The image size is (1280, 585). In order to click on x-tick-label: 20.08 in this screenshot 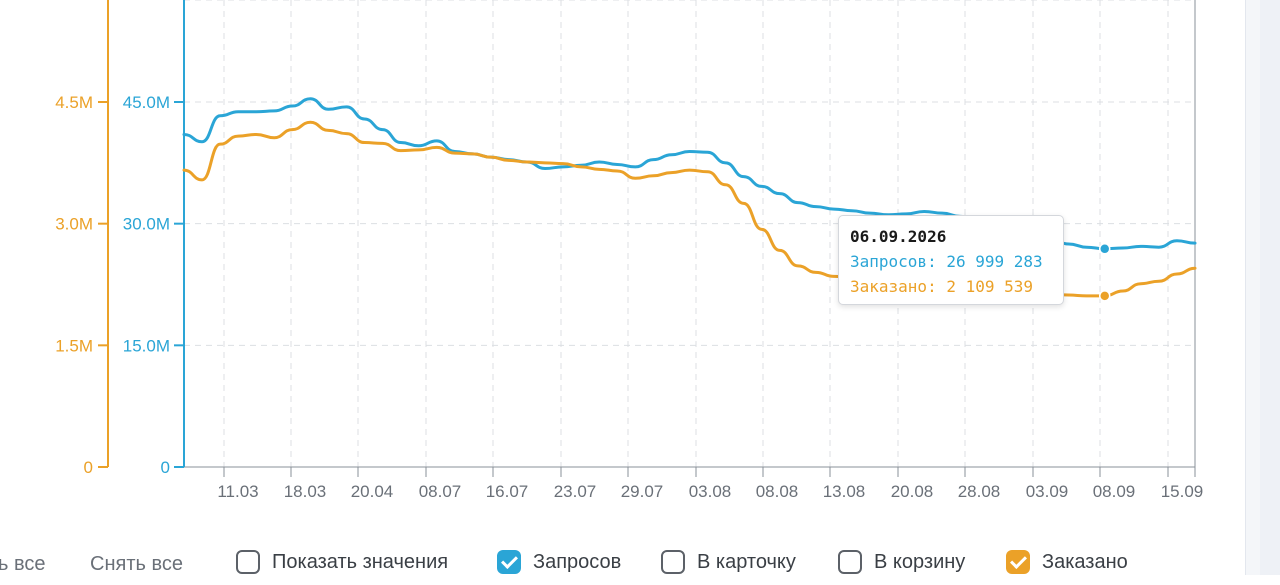, I will do `click(912, 491)`.